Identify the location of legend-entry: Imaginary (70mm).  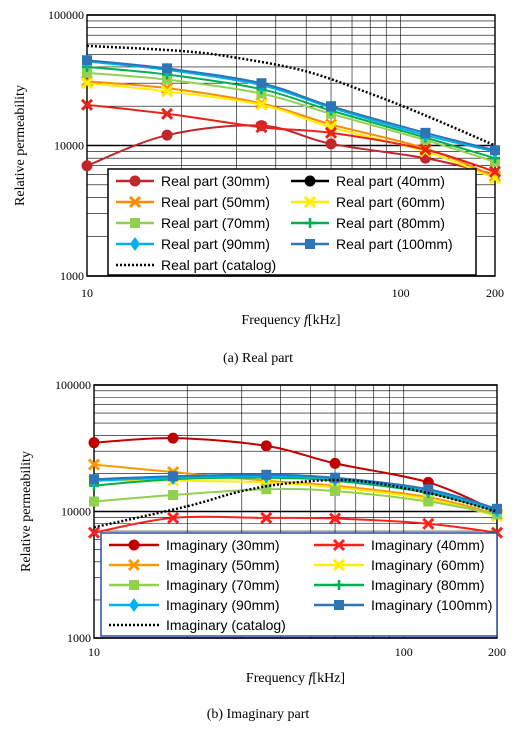
(194, 585).